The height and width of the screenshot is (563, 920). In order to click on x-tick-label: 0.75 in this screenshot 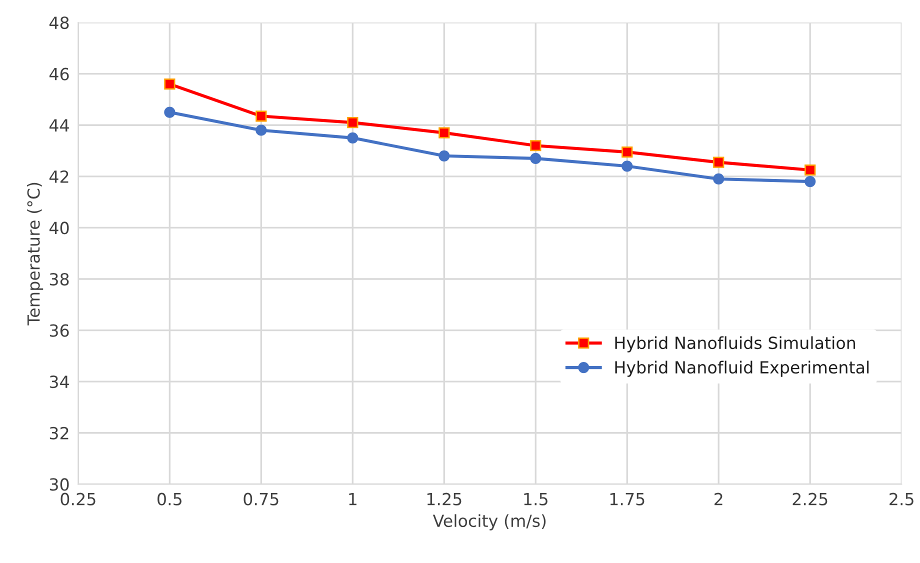, I will do `click(261, 499)`.